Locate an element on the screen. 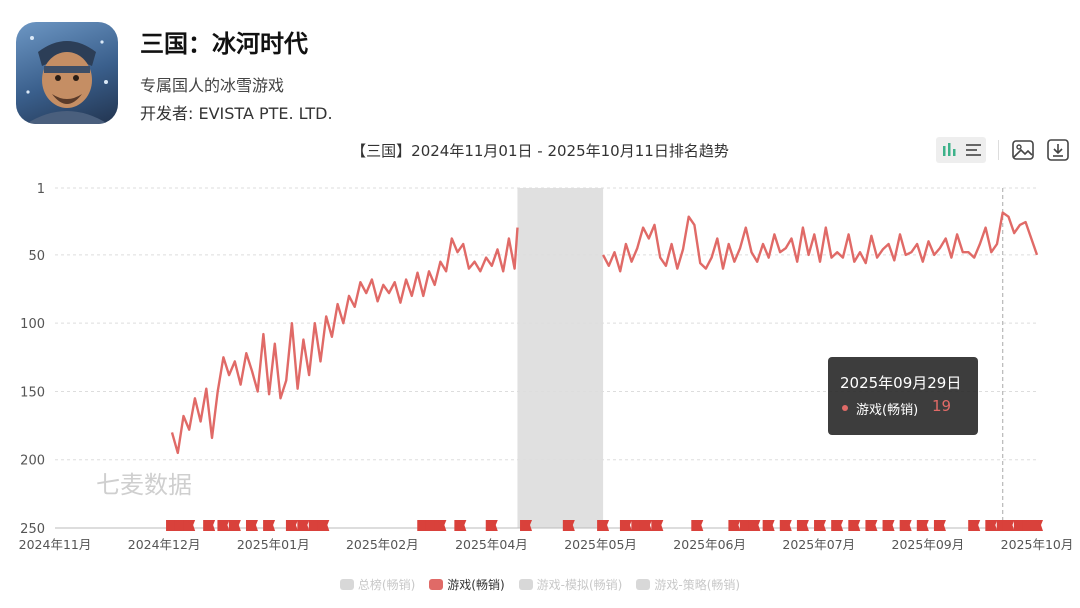 The image size is (1080, 608). x-tick-label: 2025年01月 is located at coordinates (273, 544).